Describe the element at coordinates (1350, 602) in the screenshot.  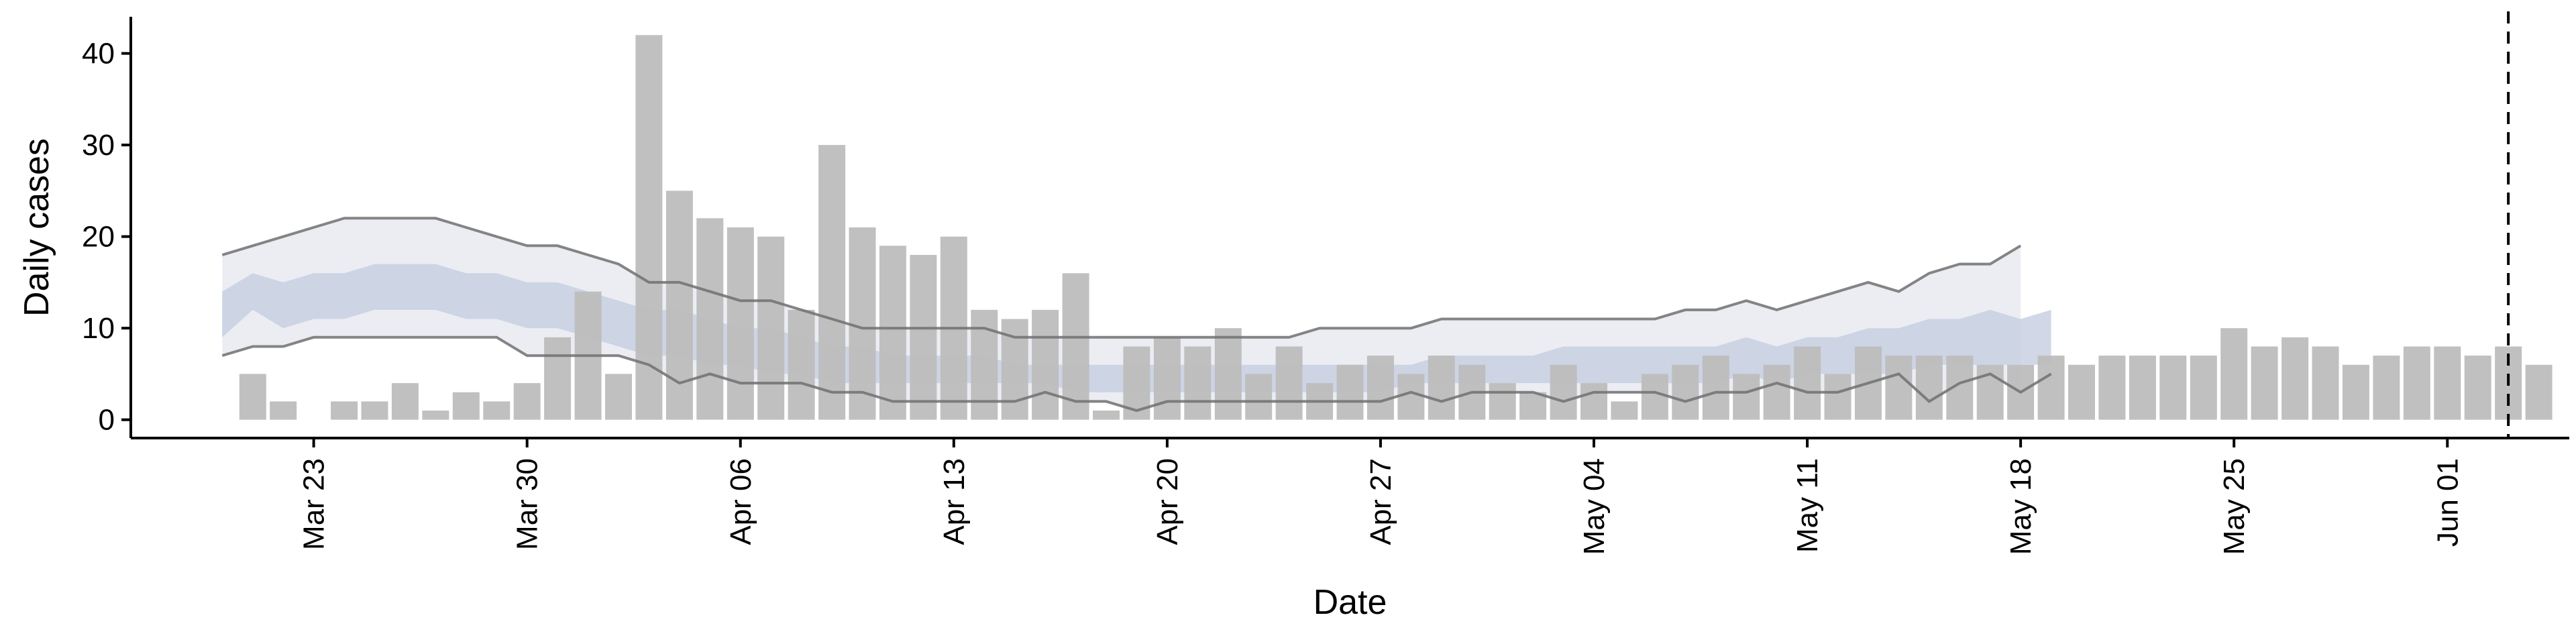
I see `x-axis-title: Date` at that location.